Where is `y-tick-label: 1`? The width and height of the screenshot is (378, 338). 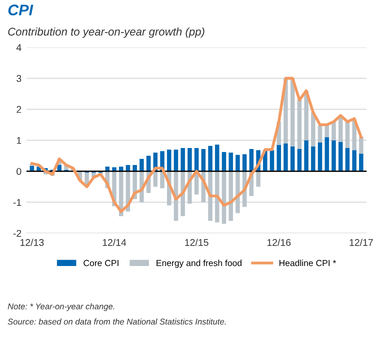 y-tick-label: 1 is located at coordinates (19, 140).